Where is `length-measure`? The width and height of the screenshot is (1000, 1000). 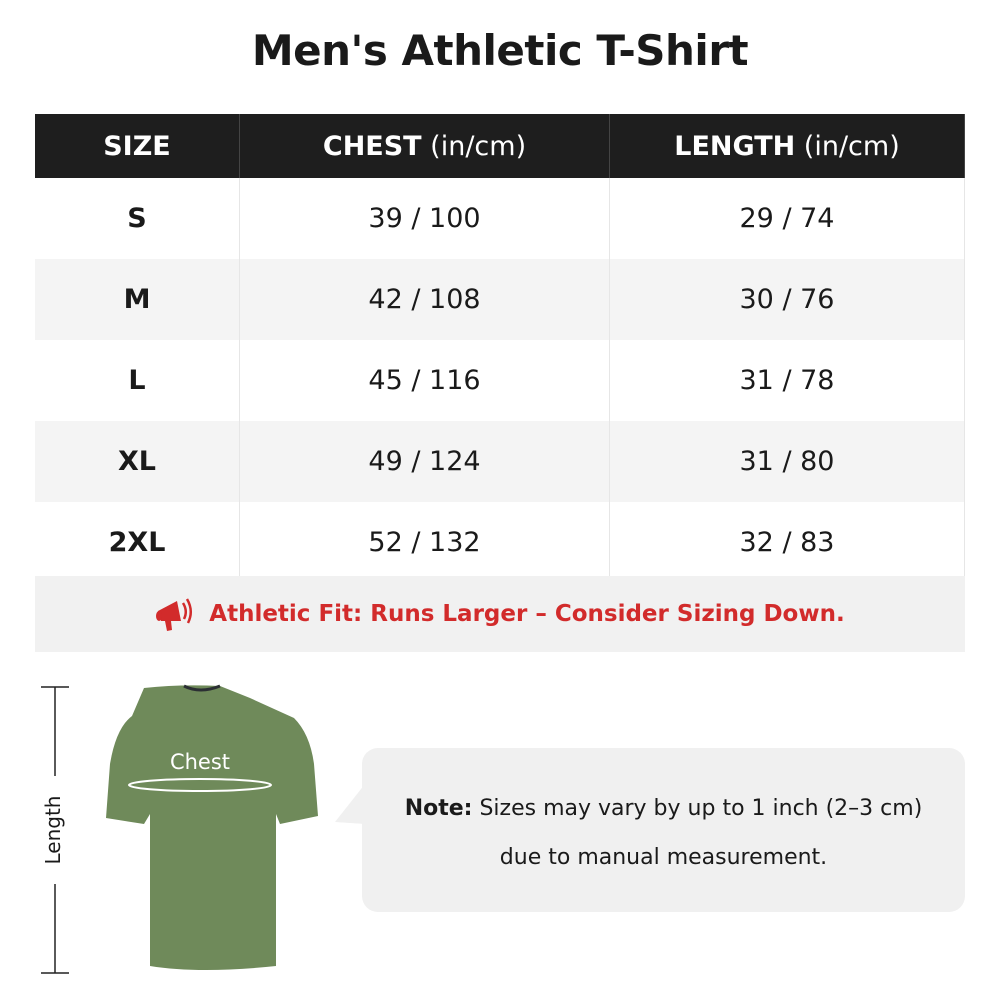
length-measure is located at coordinates (55, 830).